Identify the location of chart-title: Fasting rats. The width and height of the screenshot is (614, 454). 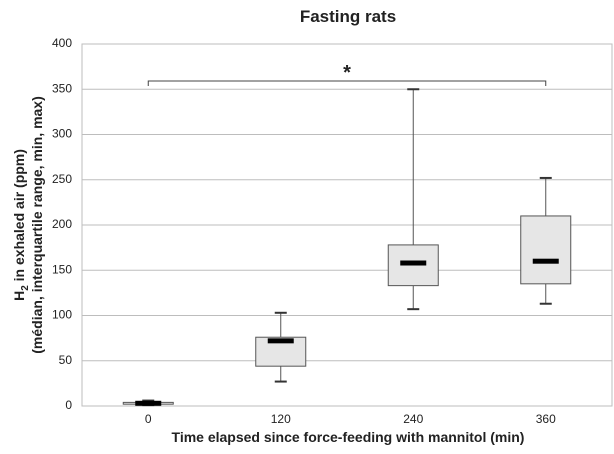
(348, 16).